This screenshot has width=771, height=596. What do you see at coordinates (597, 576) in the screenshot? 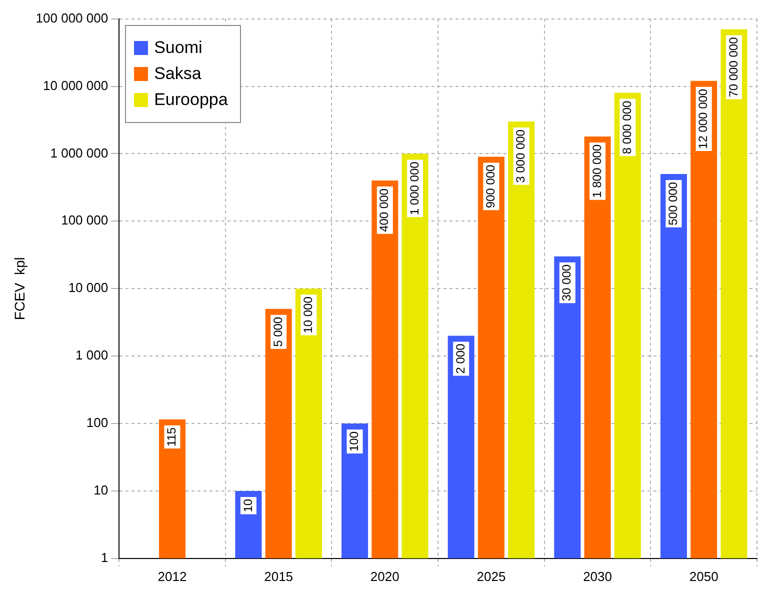
I see `x-tick-label: 2030` at bounding box center [597, 576].